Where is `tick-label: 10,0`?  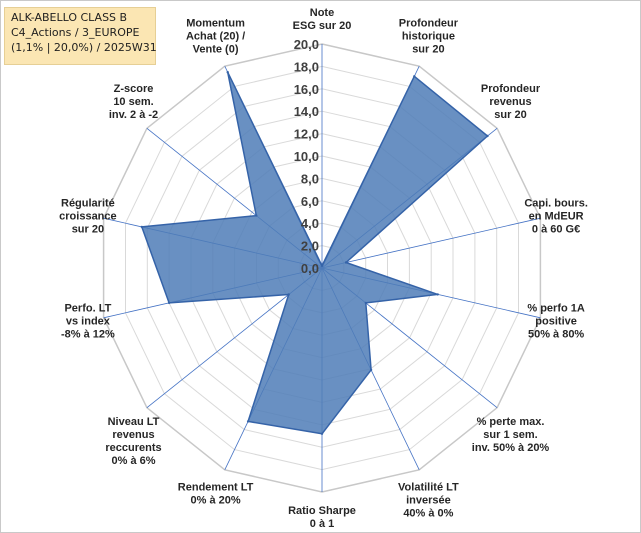
tick-label: 10,0 is located at coordinates (306, 156).